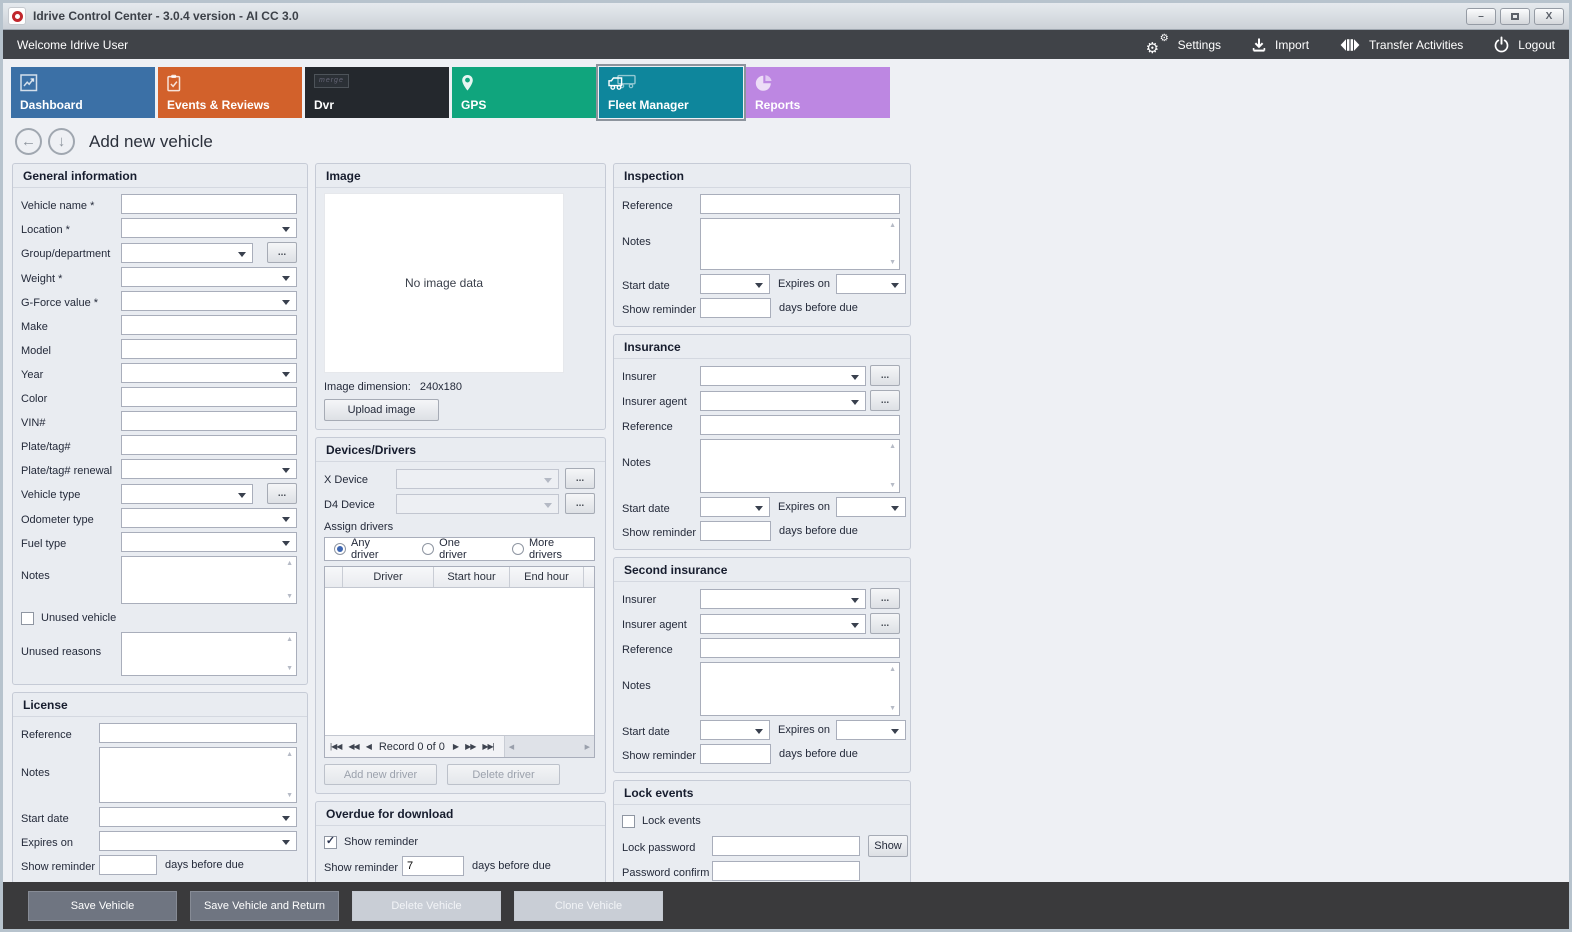  I want to click on scrollbar-right-icon: ▶, so click(587, 747).